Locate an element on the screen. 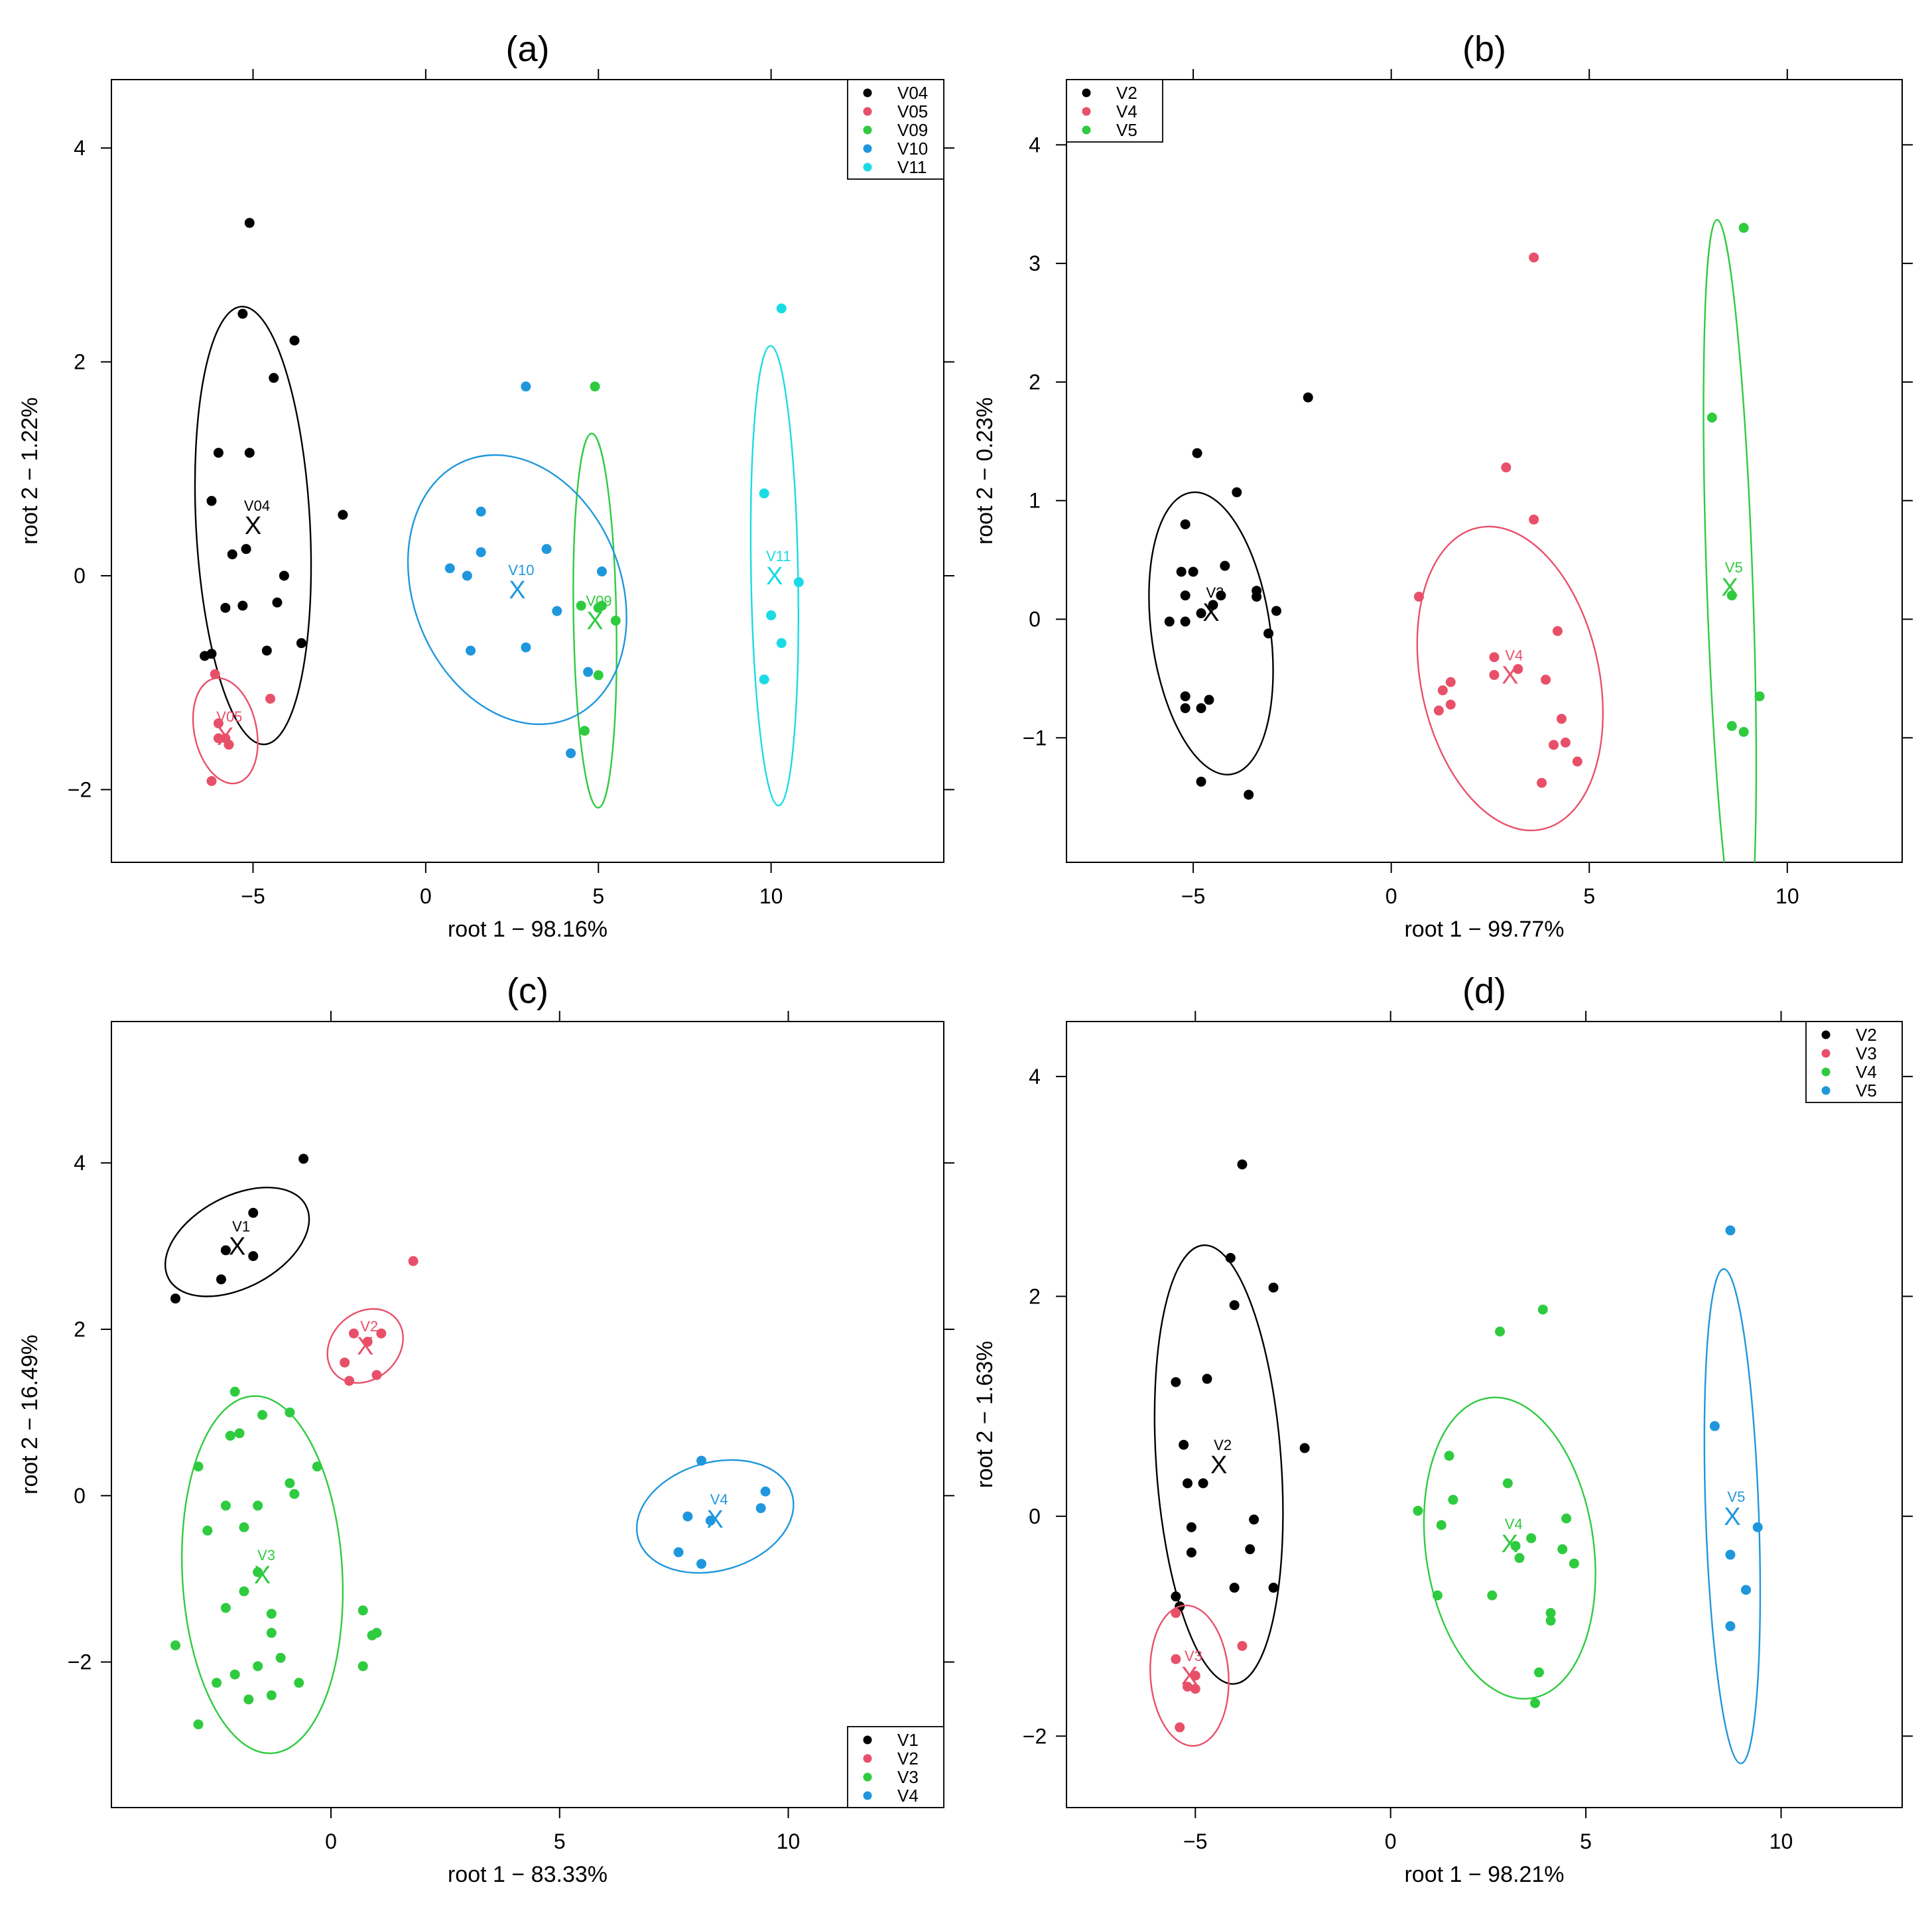  legend-marker-V10 is located at coordinates (868, 149).